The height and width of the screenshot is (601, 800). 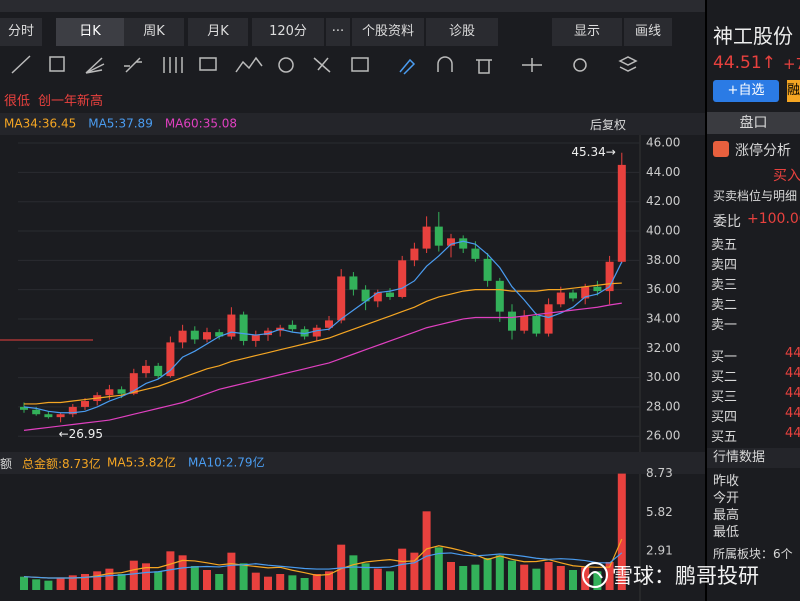 I want to click on line-tool, so click(x=21, y=64).